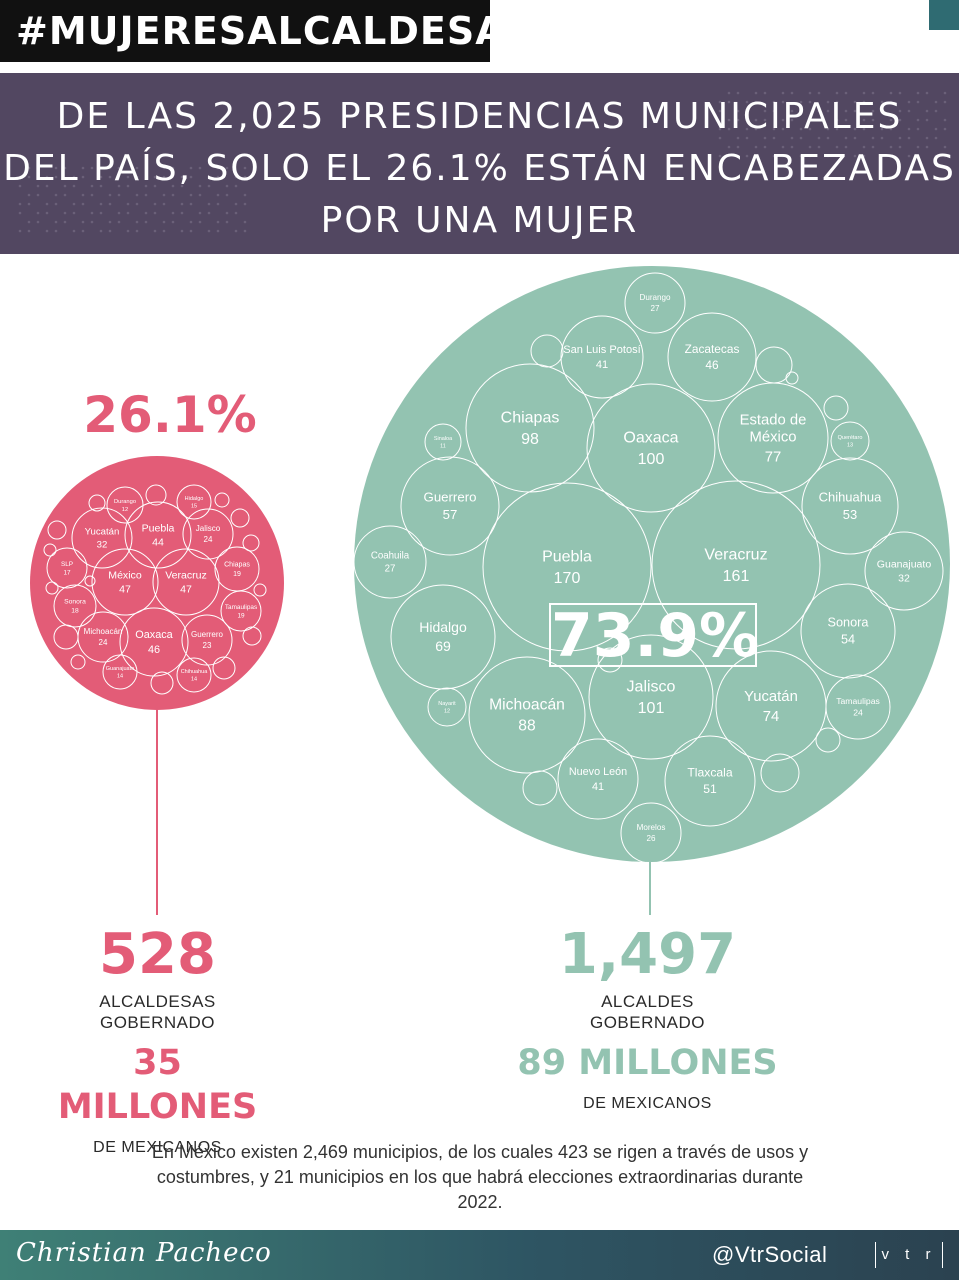 This screenshot has width=959, height=1280. What do you see at coordinates (102, 545) in the screenshot?
I see `women-bubble-value: 32` at bounding box center [102, 545].